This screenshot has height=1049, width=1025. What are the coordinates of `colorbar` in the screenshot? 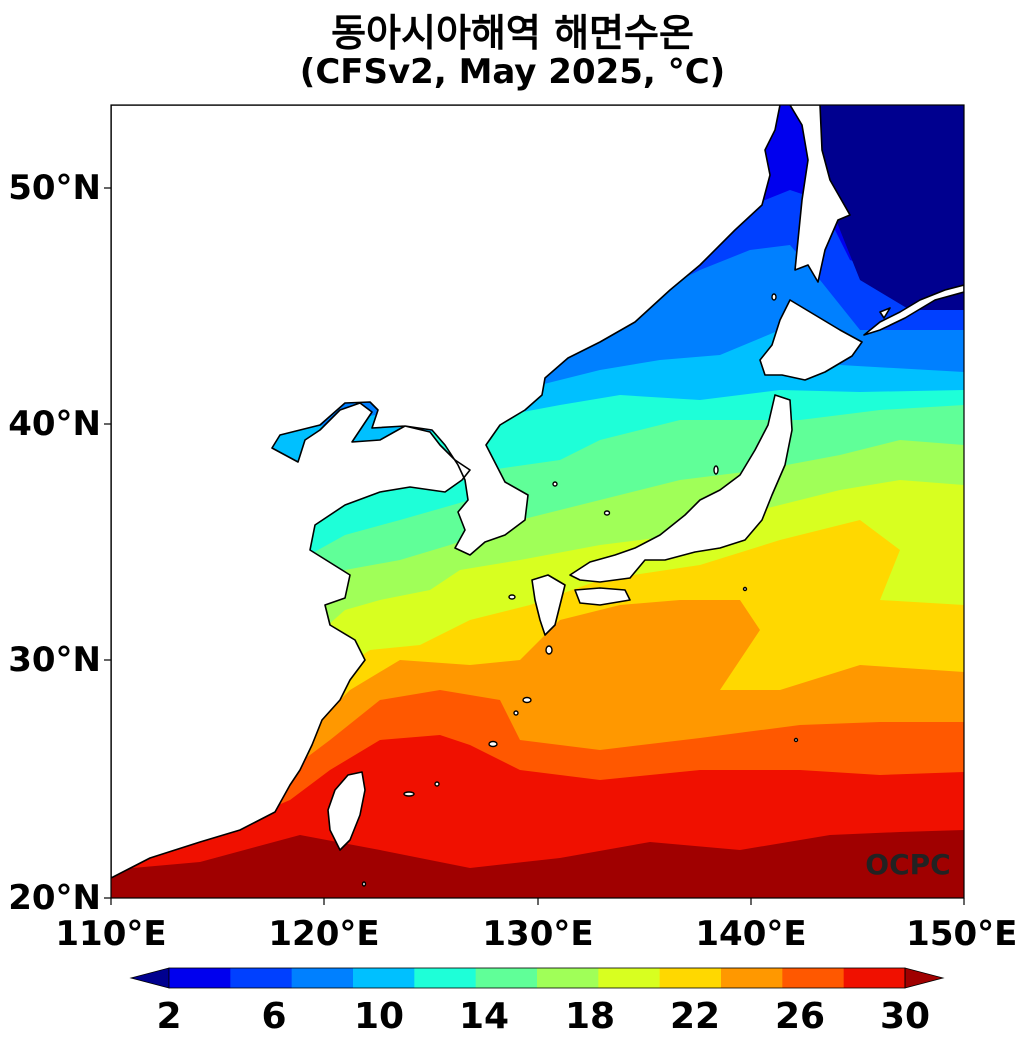 It's located at (537, 978).